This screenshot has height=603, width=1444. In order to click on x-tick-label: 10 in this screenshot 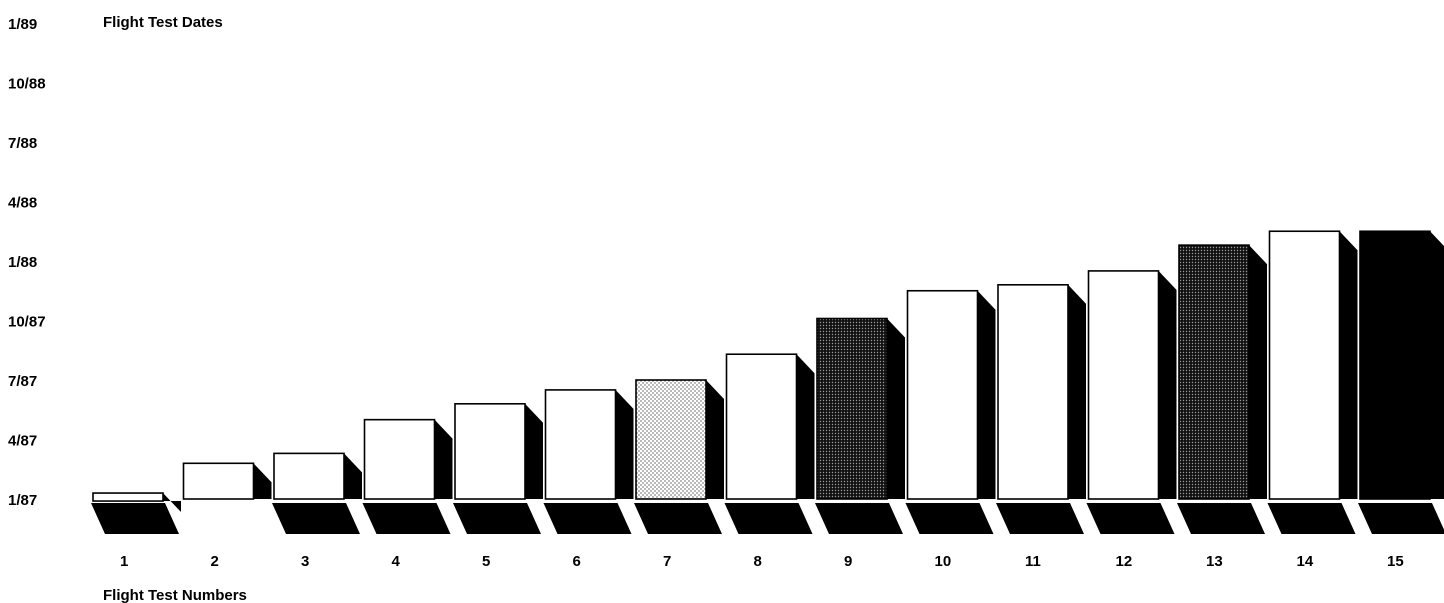, I will do `click(943, 561)`.